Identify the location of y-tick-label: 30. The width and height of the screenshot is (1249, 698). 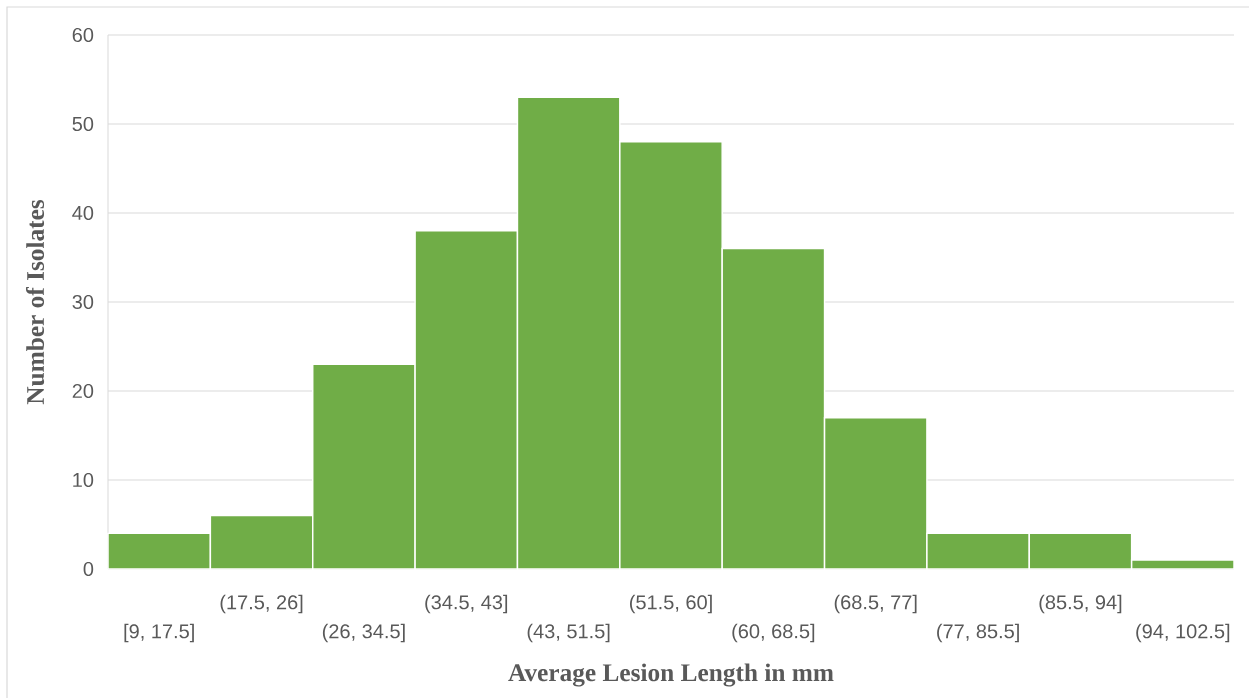
(83, 302).